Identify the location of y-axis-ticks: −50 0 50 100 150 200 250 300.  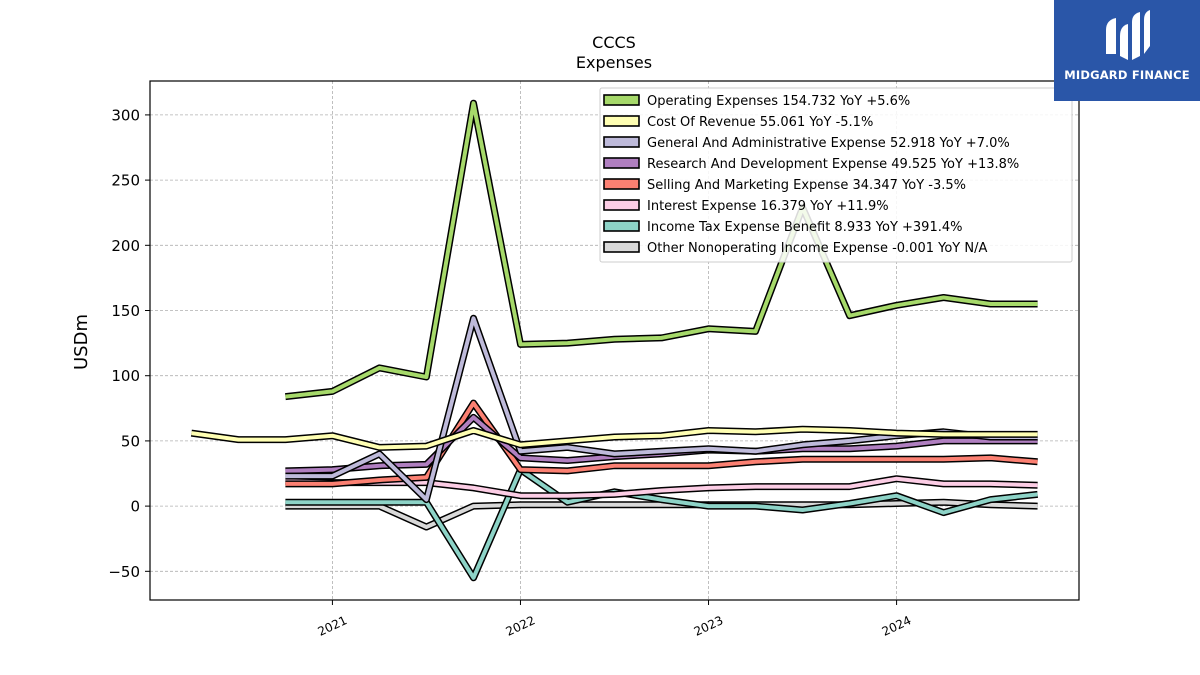
(129, 343).